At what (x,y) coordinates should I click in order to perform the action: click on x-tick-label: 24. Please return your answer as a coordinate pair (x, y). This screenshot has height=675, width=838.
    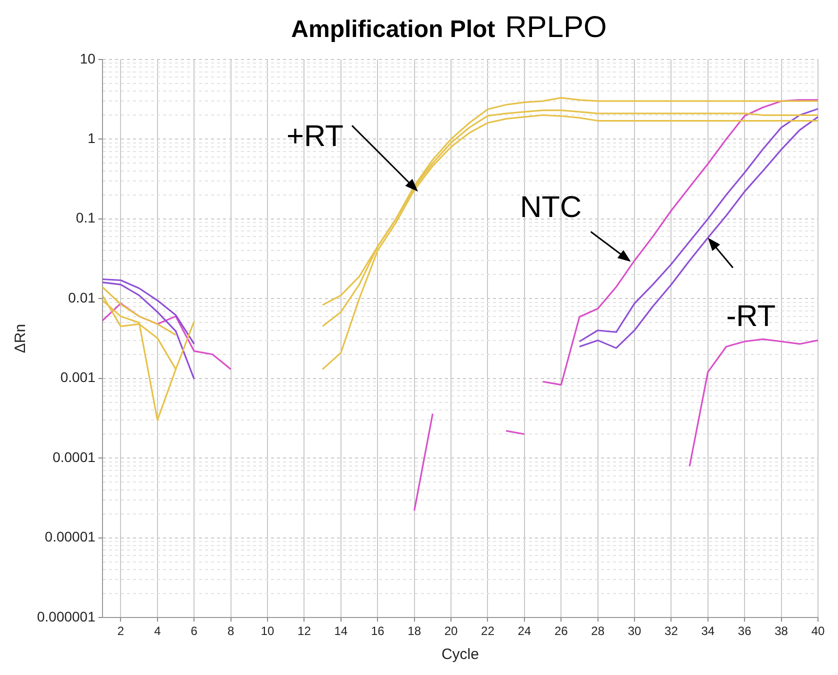
    Looking at the image, I should click on (525, 631).